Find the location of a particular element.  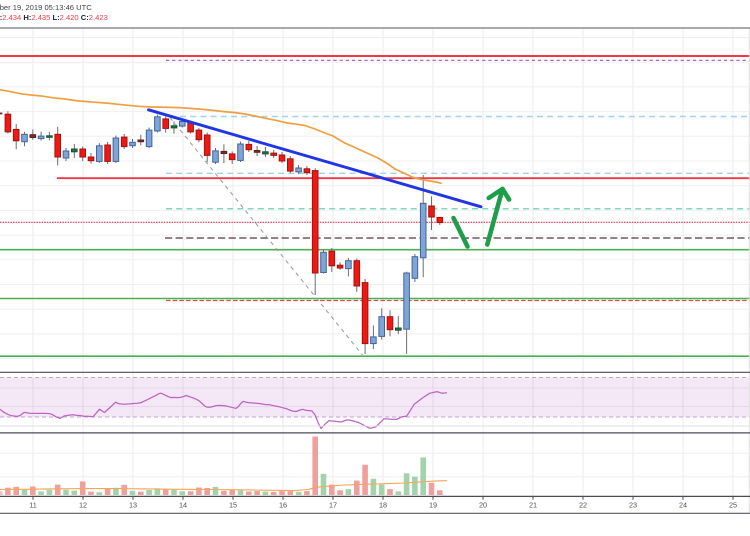

svg-text: 25 is located at coordinates (733, 505).